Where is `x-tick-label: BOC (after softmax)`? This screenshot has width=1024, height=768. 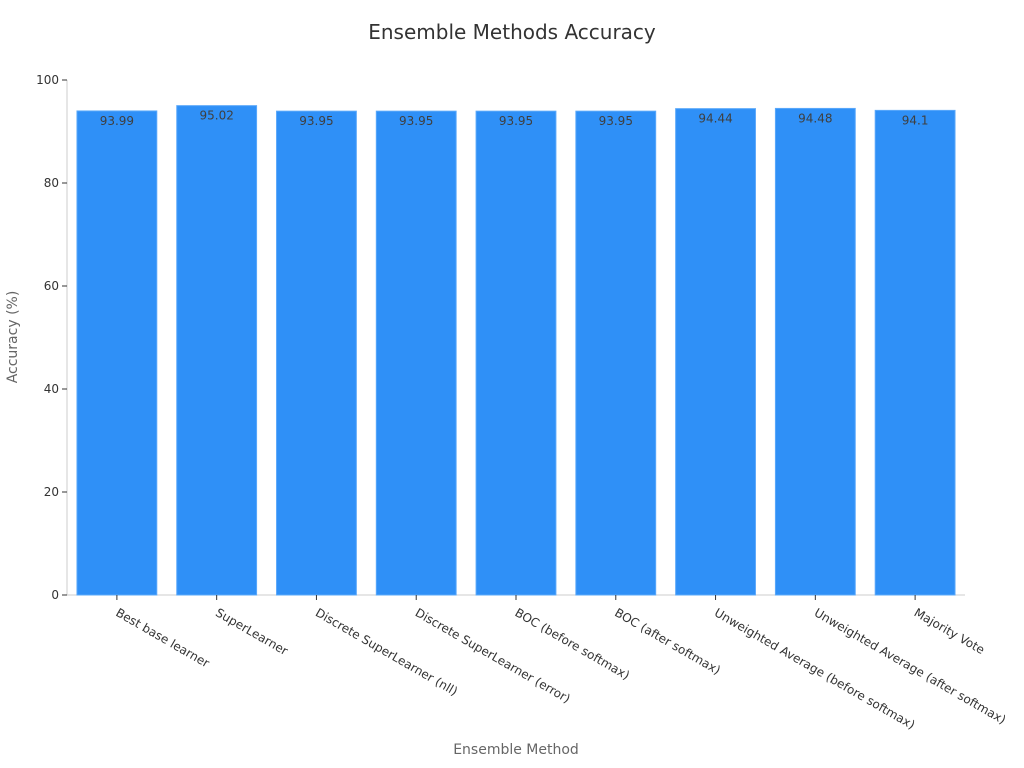
x-tick-label: BOC (after softmax) is located at coordinates (667, 641).